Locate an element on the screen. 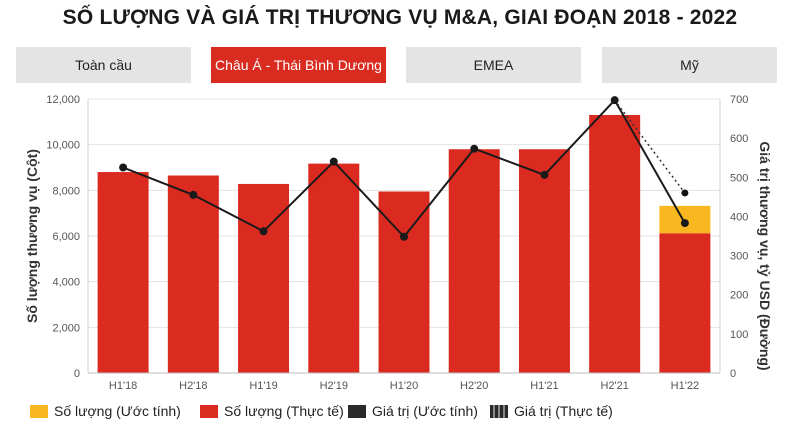  x-tick-label: H2'20 is located at coordinates (474, 386).